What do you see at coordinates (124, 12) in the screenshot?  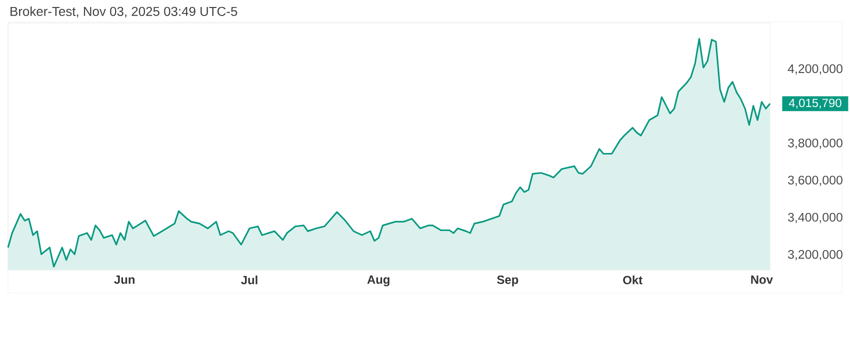 I see `chart-title: Broker-Test, Nov 03, 2025 03:49 UTC-5` at bounding box center [124, 12].